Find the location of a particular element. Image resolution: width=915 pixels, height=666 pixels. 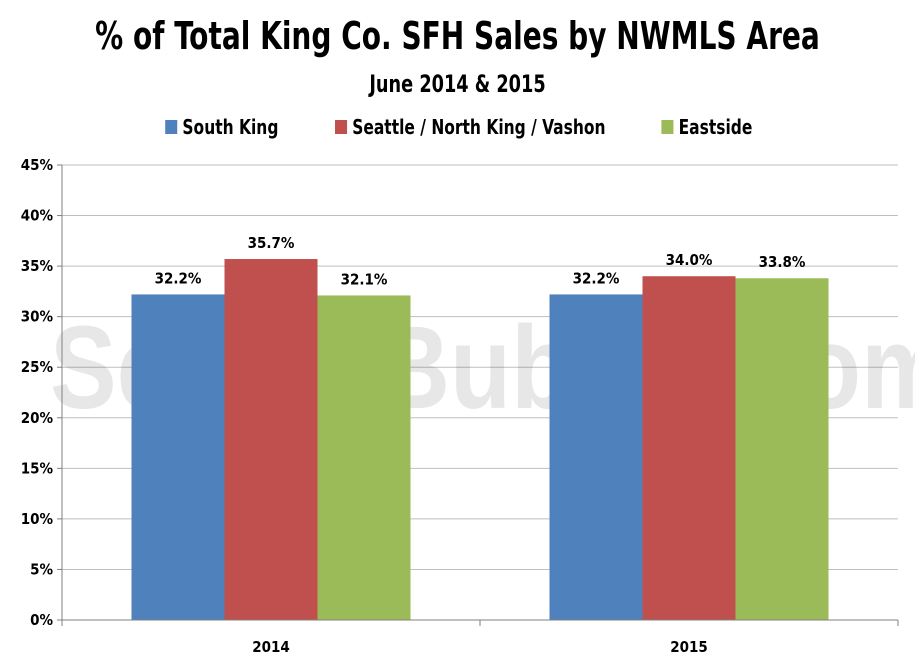

legend-label-south-king: South King is located at coordinates (229, 127).